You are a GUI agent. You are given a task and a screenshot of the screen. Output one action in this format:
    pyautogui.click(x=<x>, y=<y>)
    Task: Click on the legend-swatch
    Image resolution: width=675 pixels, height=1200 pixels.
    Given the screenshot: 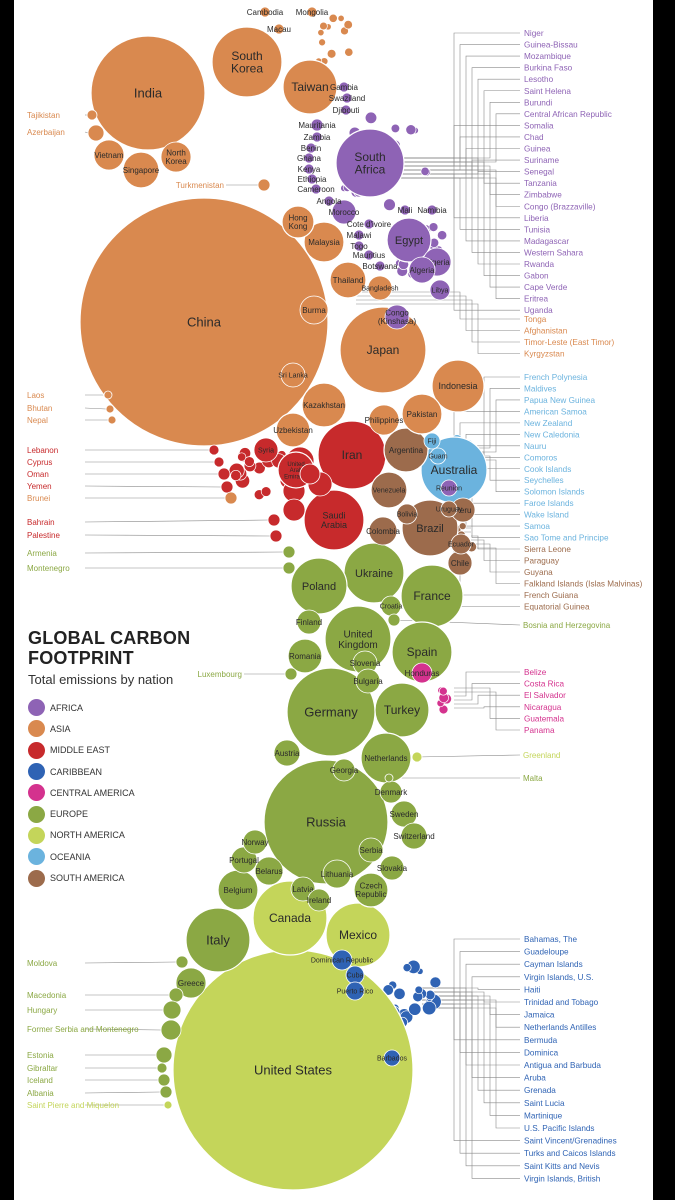 What is the action you would take?
    pyautogui.click(x=36, y=772)
    